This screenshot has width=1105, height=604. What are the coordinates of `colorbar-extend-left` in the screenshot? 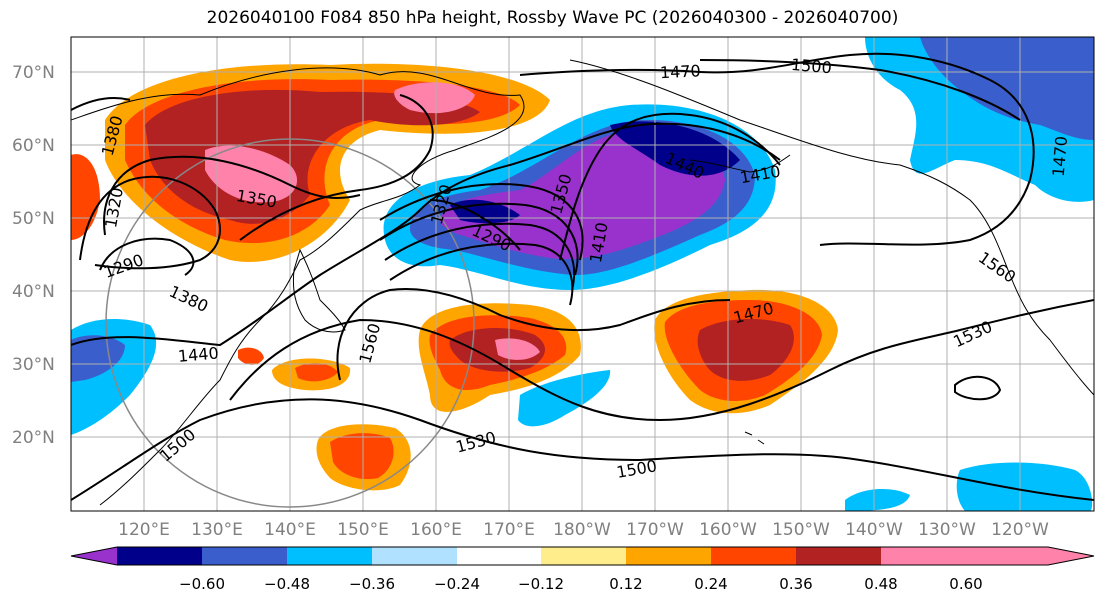 It's located at (94, 556).